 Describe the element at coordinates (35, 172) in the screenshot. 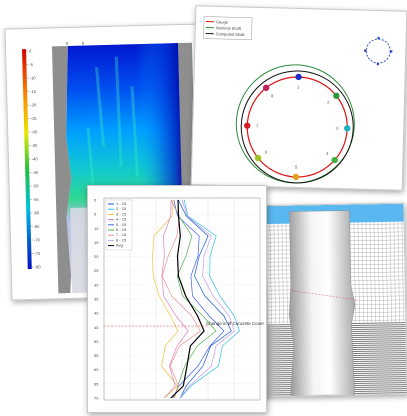

I see `scale-label: -45` at that location.